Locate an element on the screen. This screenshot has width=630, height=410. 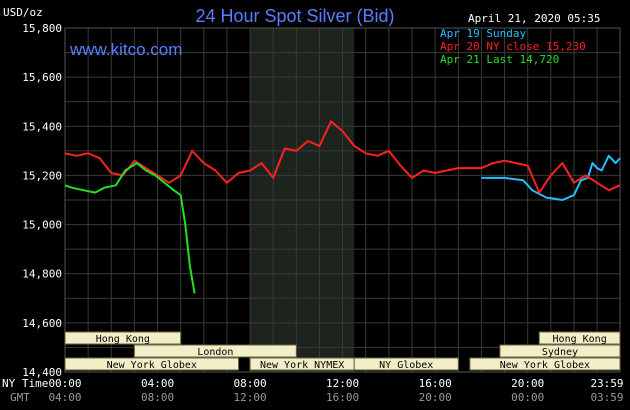
x-tick-label-gmt: 08:00 is located at coordinates (157, 397).